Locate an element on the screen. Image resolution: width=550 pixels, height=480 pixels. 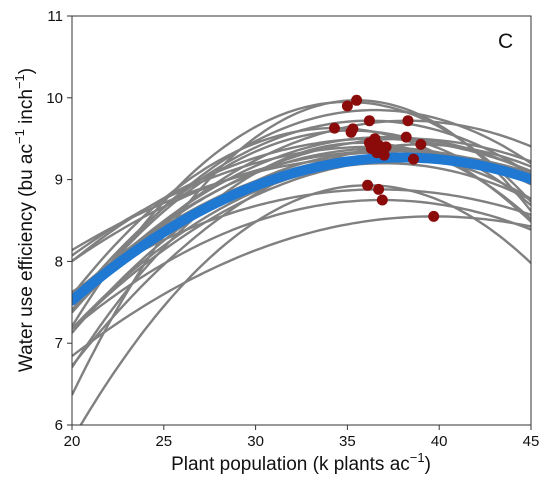
x-tick-label: 20 is located at coordinates (72, 441).